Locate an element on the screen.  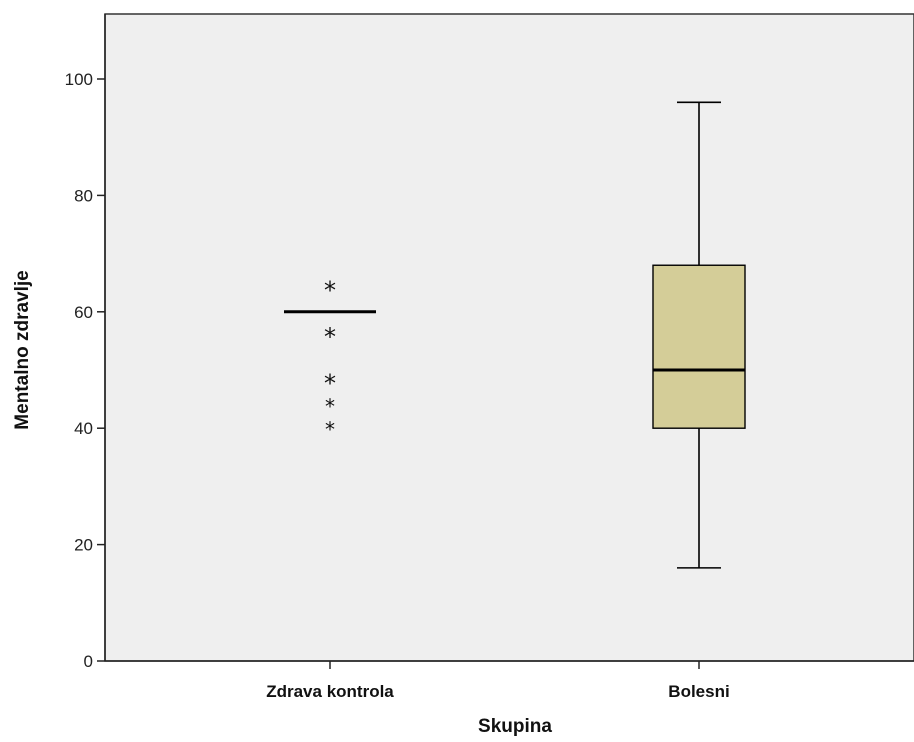
y-tick-label-5: 100 is located at coordinates (79, 79).